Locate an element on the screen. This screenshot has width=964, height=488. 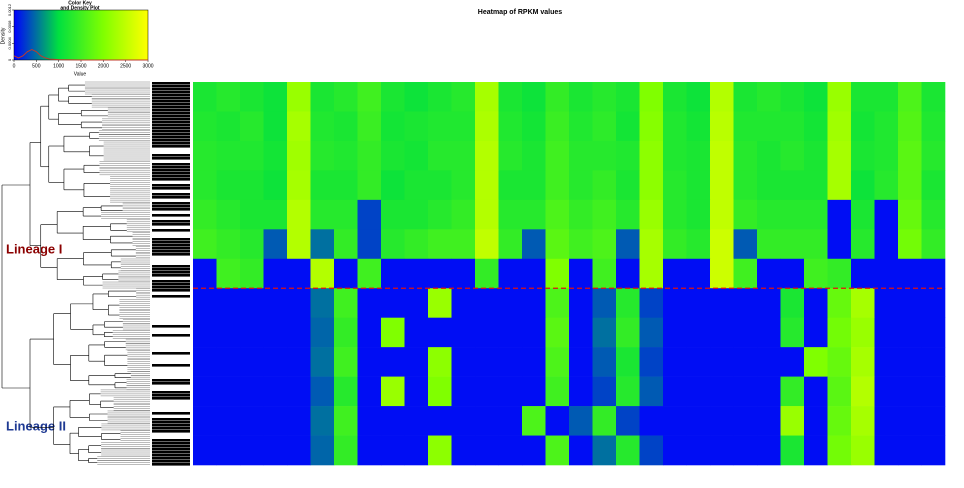
y-tick-label: 0.0004 is located at coordinates (9, 42).